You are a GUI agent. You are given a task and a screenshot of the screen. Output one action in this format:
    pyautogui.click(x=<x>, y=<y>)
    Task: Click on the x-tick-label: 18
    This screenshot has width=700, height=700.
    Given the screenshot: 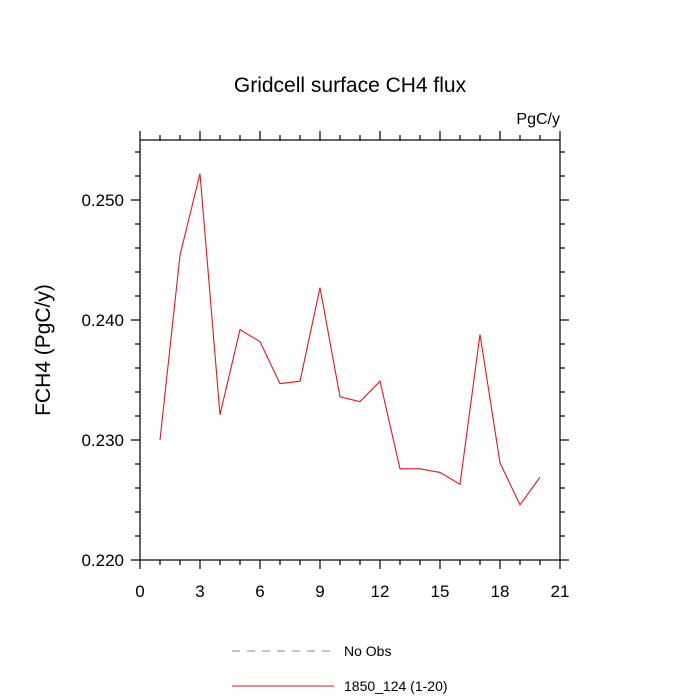 What is the action you would take?
    pyautogui.click(x=500, y=591)
    